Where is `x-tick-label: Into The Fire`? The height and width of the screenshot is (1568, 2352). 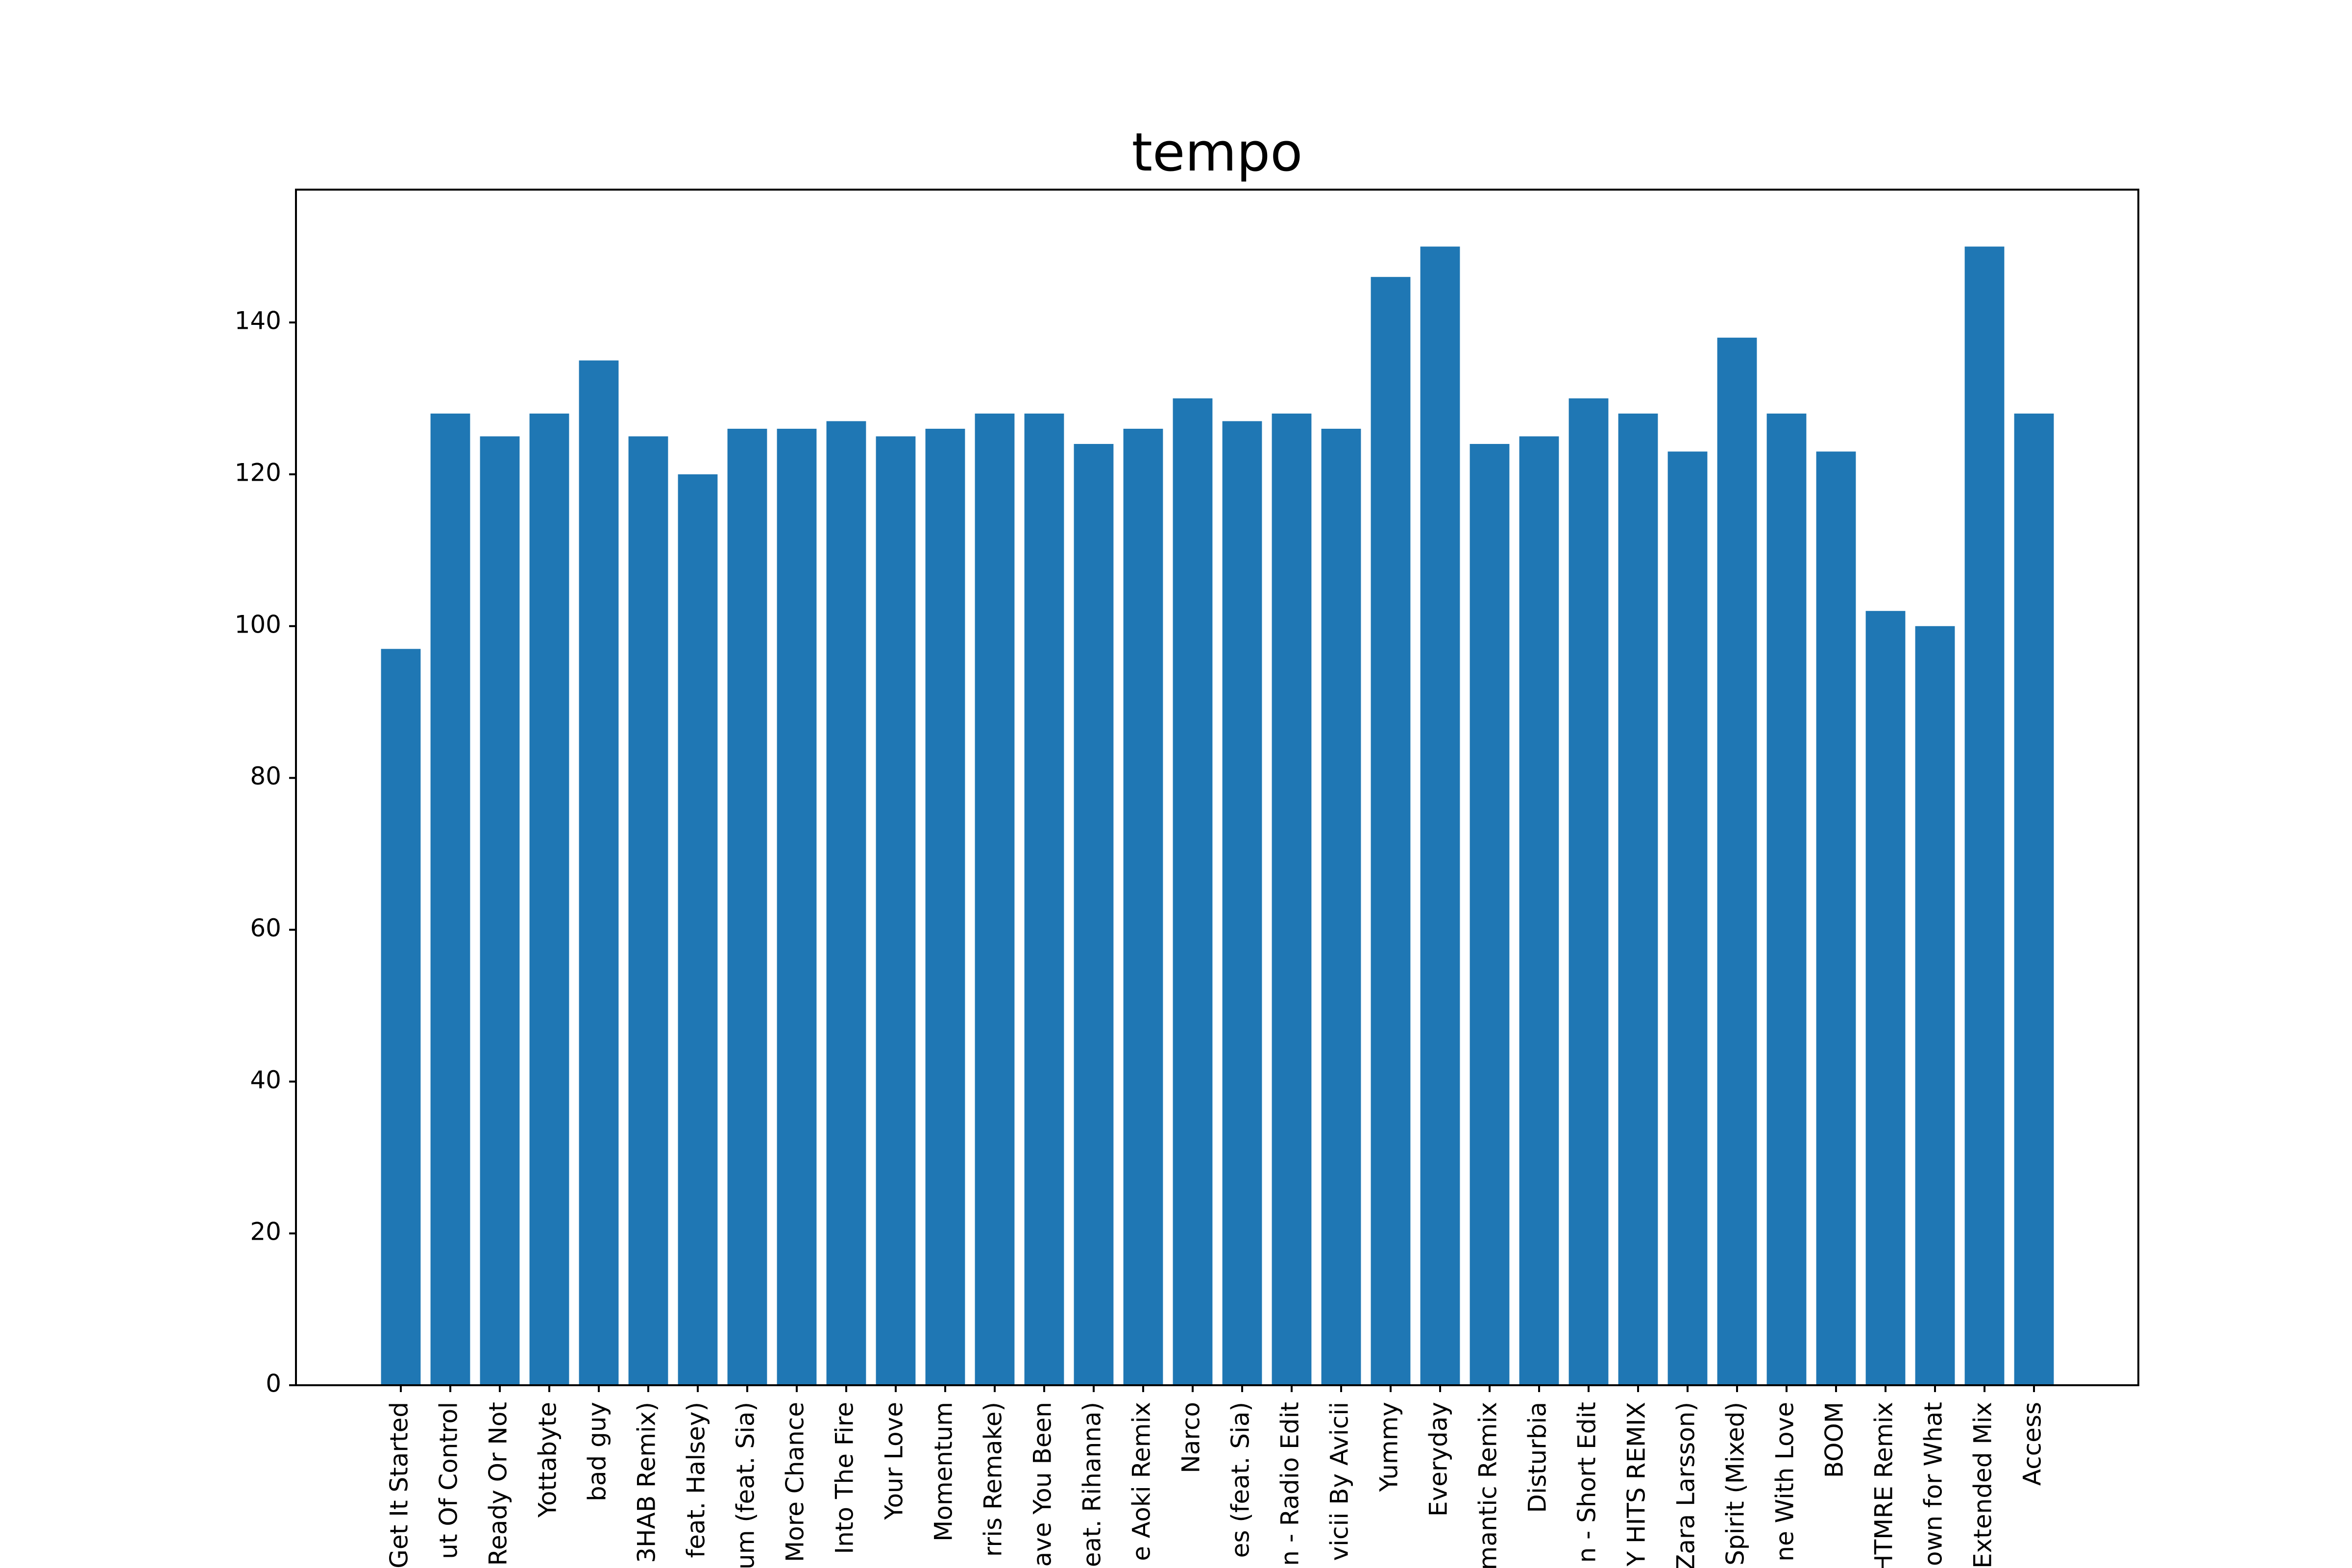 x-tick-label: Into The Fire is located at coordinates (845, 1478).